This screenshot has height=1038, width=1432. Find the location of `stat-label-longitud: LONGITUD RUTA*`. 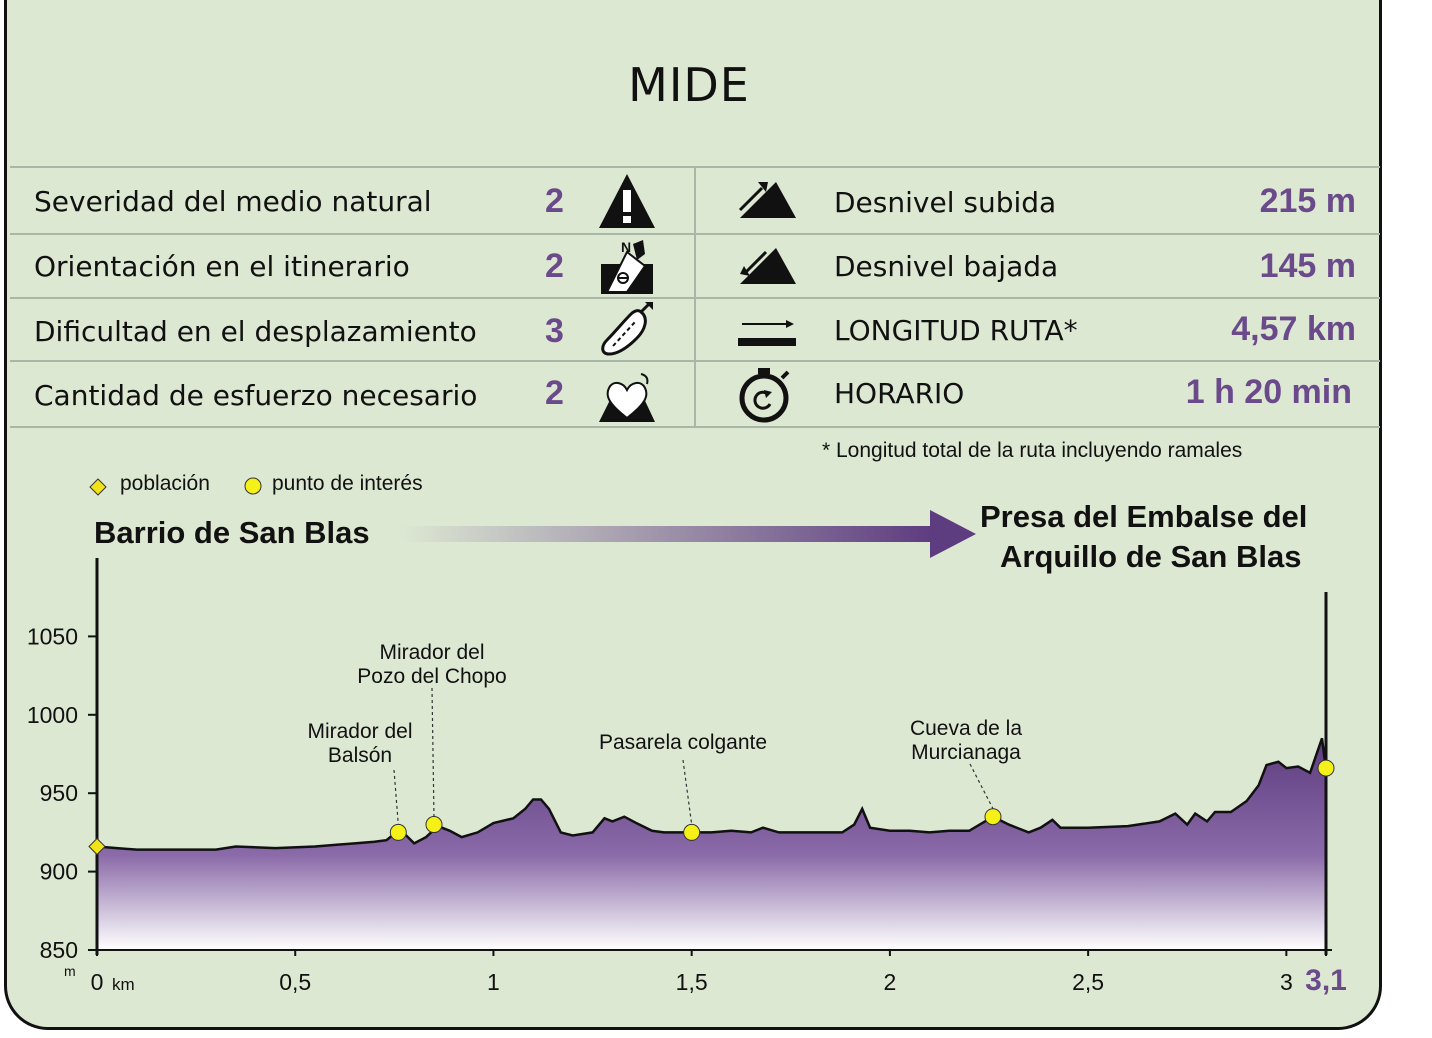

stat-label-longitud: LONGITUD RUTA* is located at coordinates (956, 330).